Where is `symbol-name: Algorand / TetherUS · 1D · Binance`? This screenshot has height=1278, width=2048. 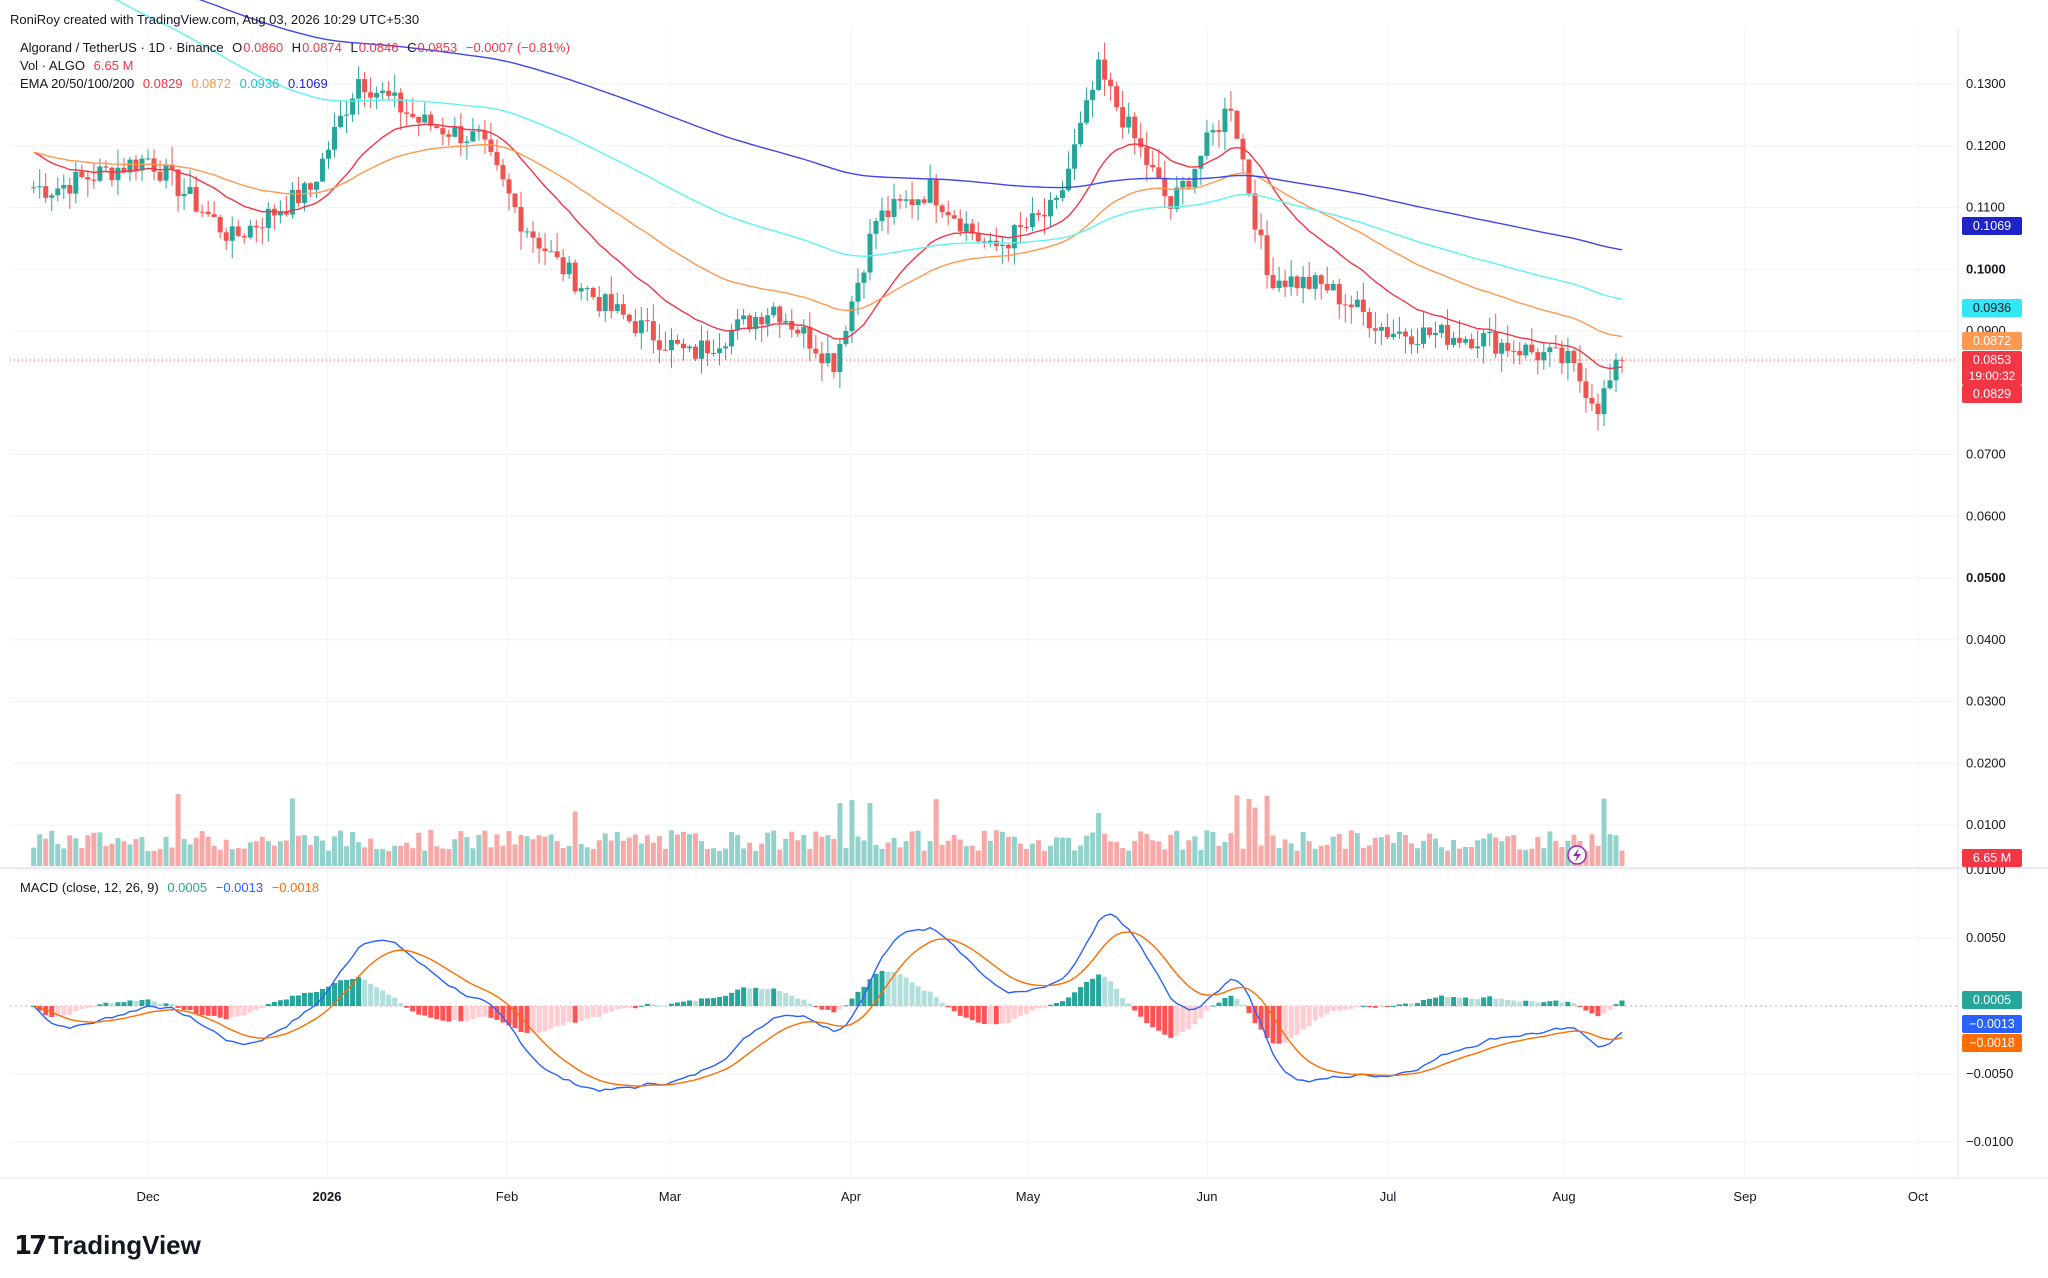
symbol-name: Algorand / TetherUS · 1D · Binance is located at coordinates (122, 47).